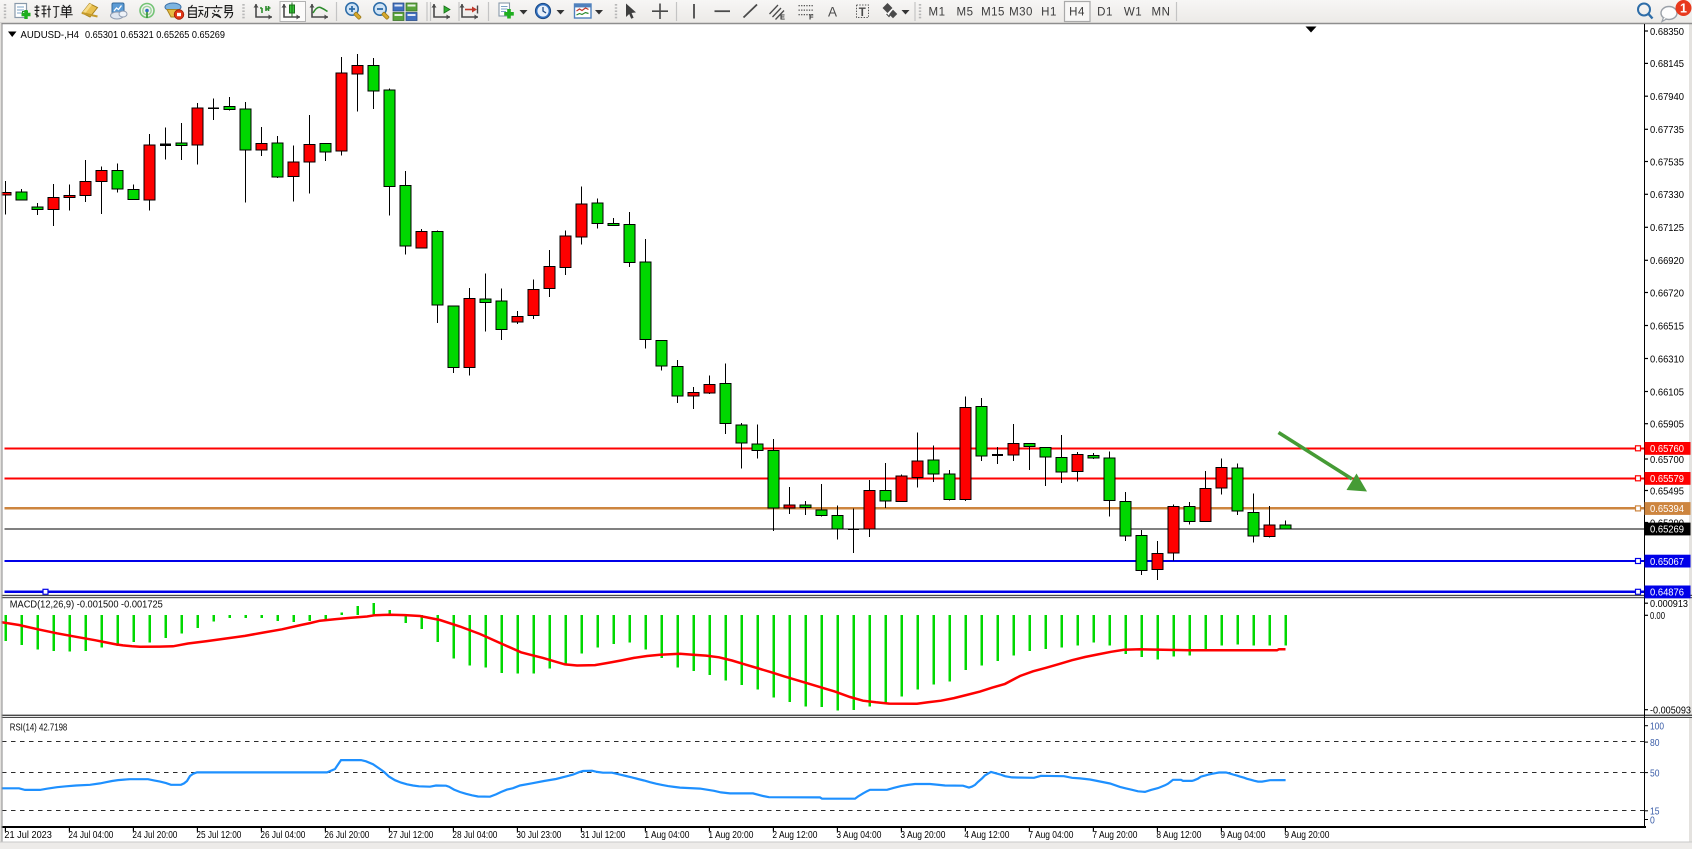 The height and width of the screenshot is (849, 1692). What do you see at coordinates (1667, 509) in the screenshot?
I see `svg-text: 0.65394` at bounding box center [1667, 509].